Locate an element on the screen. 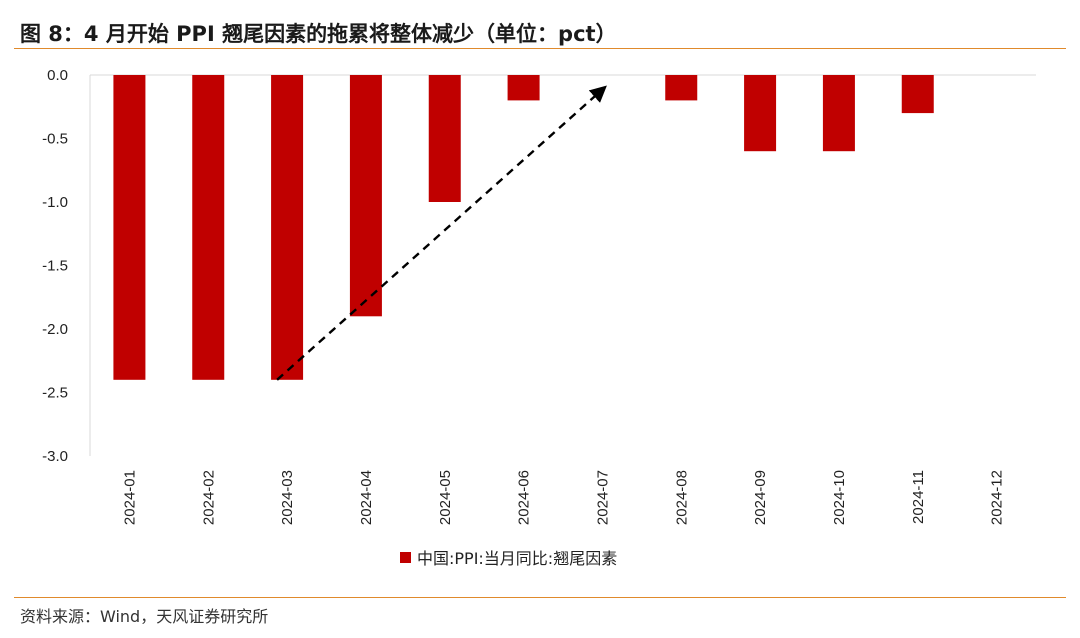 This screenshot has width=1080, height=638. trend-arrow is located at coordinates (441, 233).